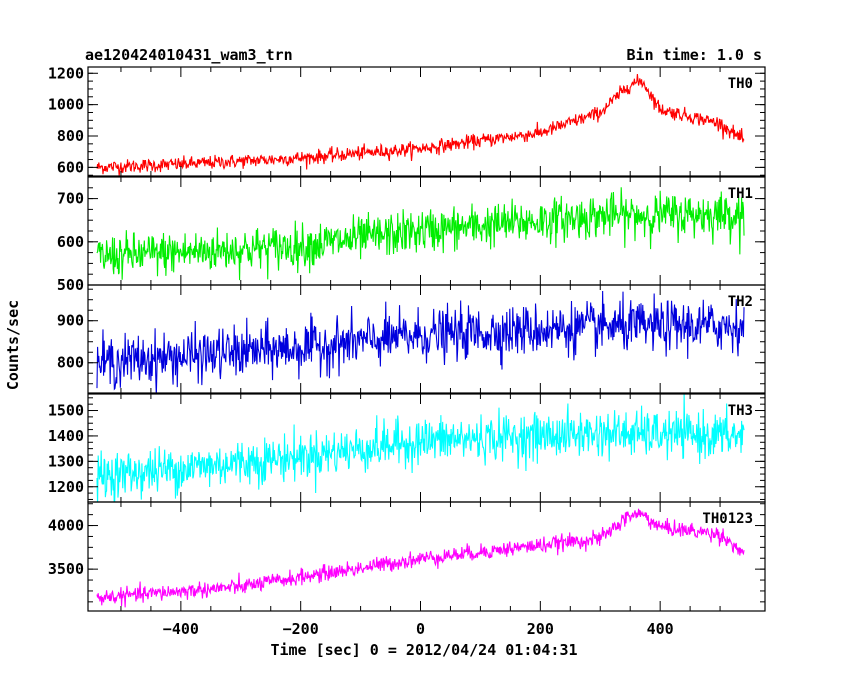  I want to click on series-line-th0, so click(420, 125).